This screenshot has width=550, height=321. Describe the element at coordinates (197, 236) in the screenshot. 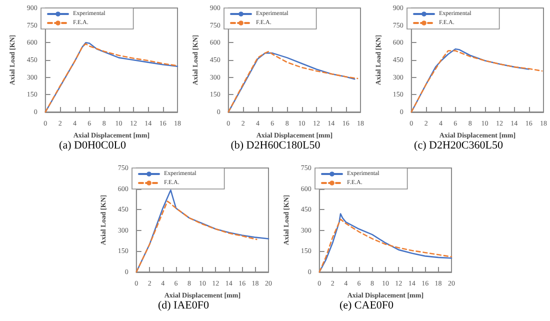

I see `line-series` at that location.